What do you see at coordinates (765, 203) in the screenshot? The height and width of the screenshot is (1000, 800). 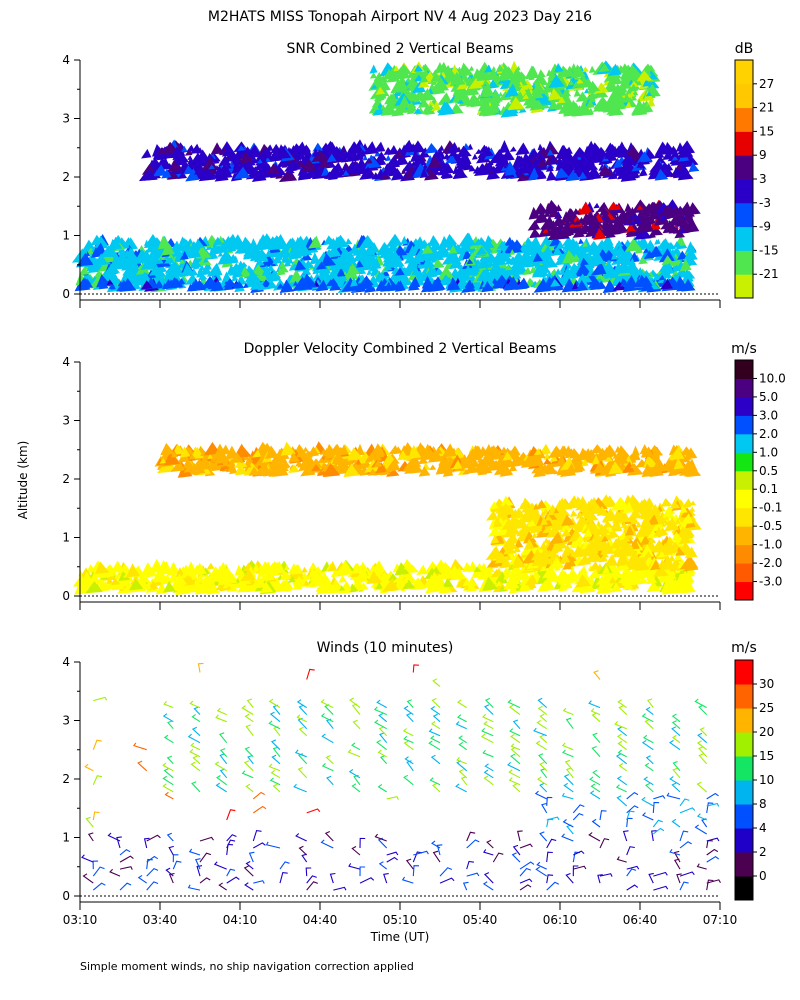 I see `snr-colorbar-label: -3` at bounding box center [765, 203].